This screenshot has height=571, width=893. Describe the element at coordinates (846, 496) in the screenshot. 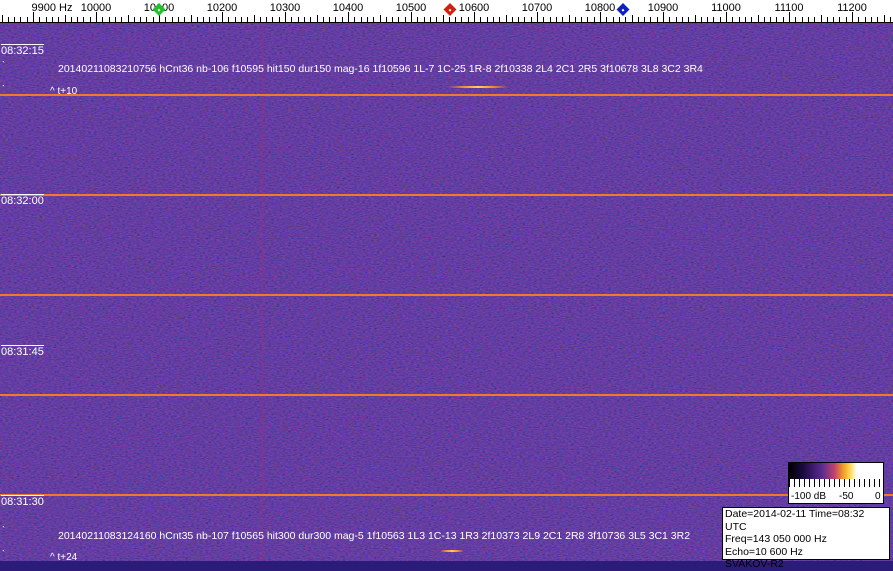

I see `color-bar-label: -50` at that location.